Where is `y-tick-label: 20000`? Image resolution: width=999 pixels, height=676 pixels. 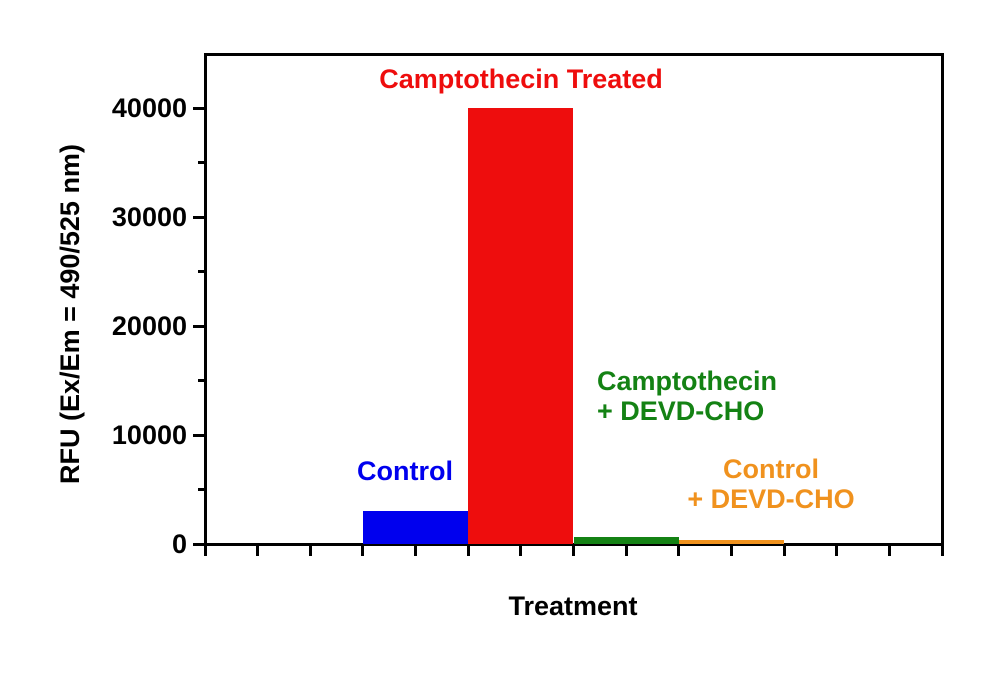 y-tick-label: 20000 is located at coordinates (149, 326).